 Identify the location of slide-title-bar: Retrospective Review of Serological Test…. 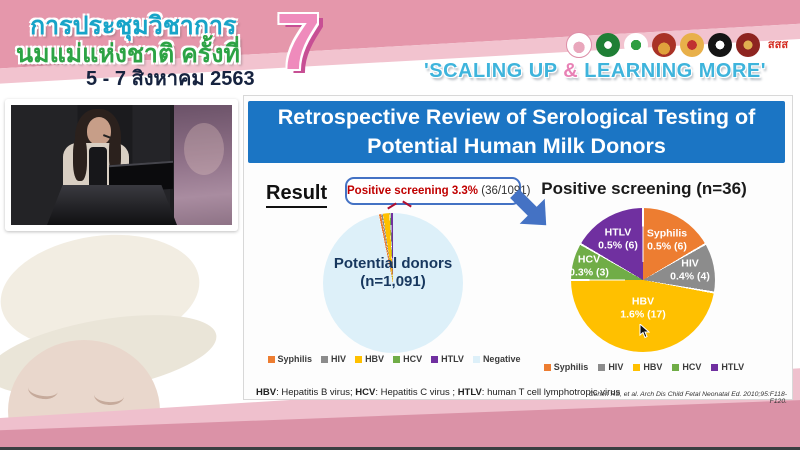
(516, 132).